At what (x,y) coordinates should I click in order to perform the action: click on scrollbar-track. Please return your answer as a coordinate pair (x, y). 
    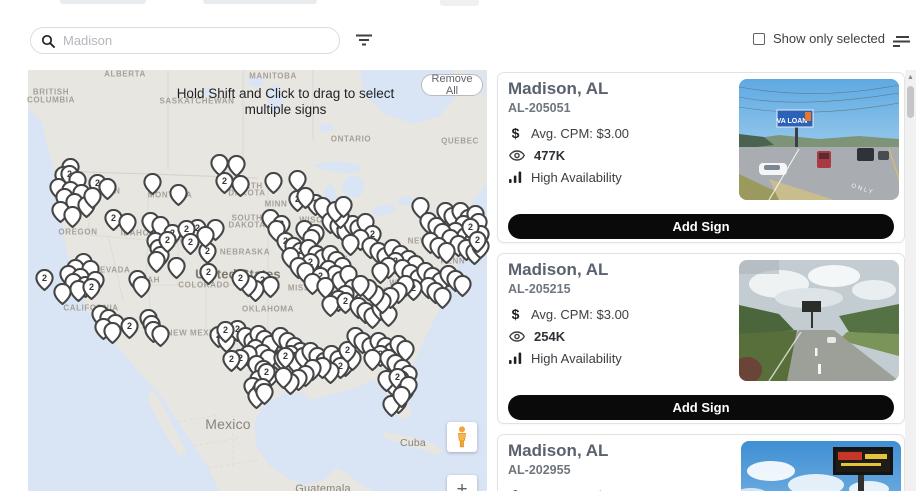
    Looking at the image, I should click on (910, 280).